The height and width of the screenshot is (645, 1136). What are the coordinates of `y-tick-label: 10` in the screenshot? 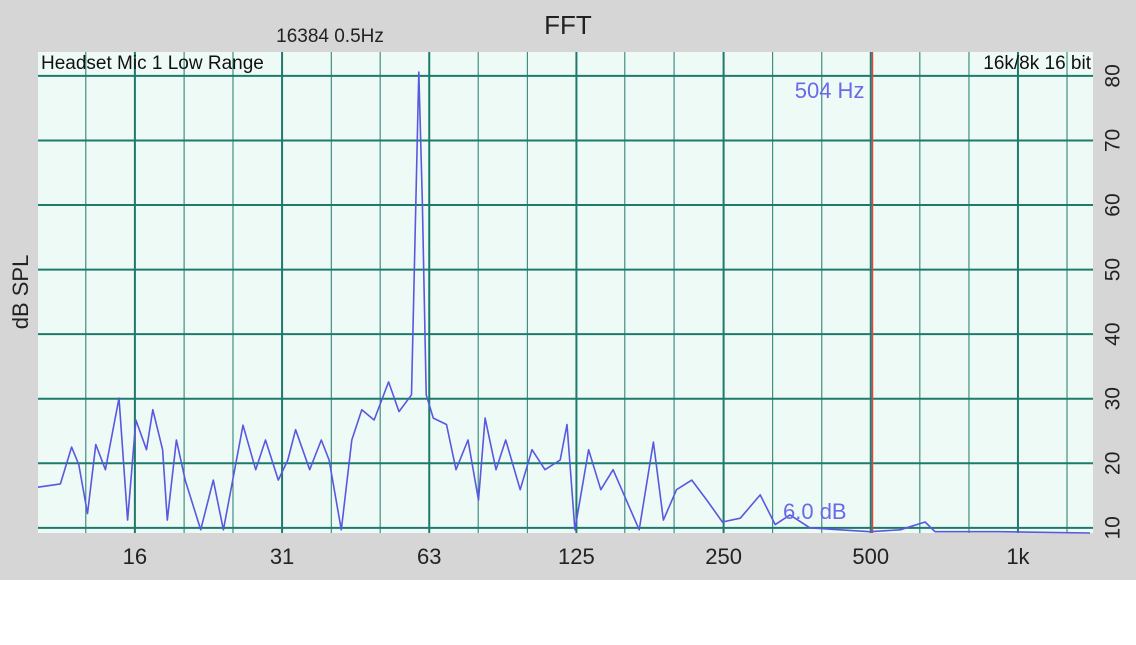 It's located at (1113, 527).